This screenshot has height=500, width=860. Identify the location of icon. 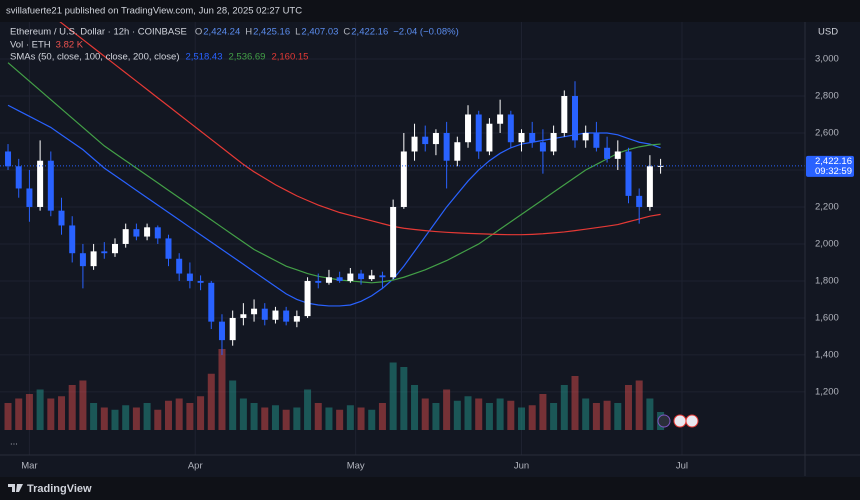
(692, 421).